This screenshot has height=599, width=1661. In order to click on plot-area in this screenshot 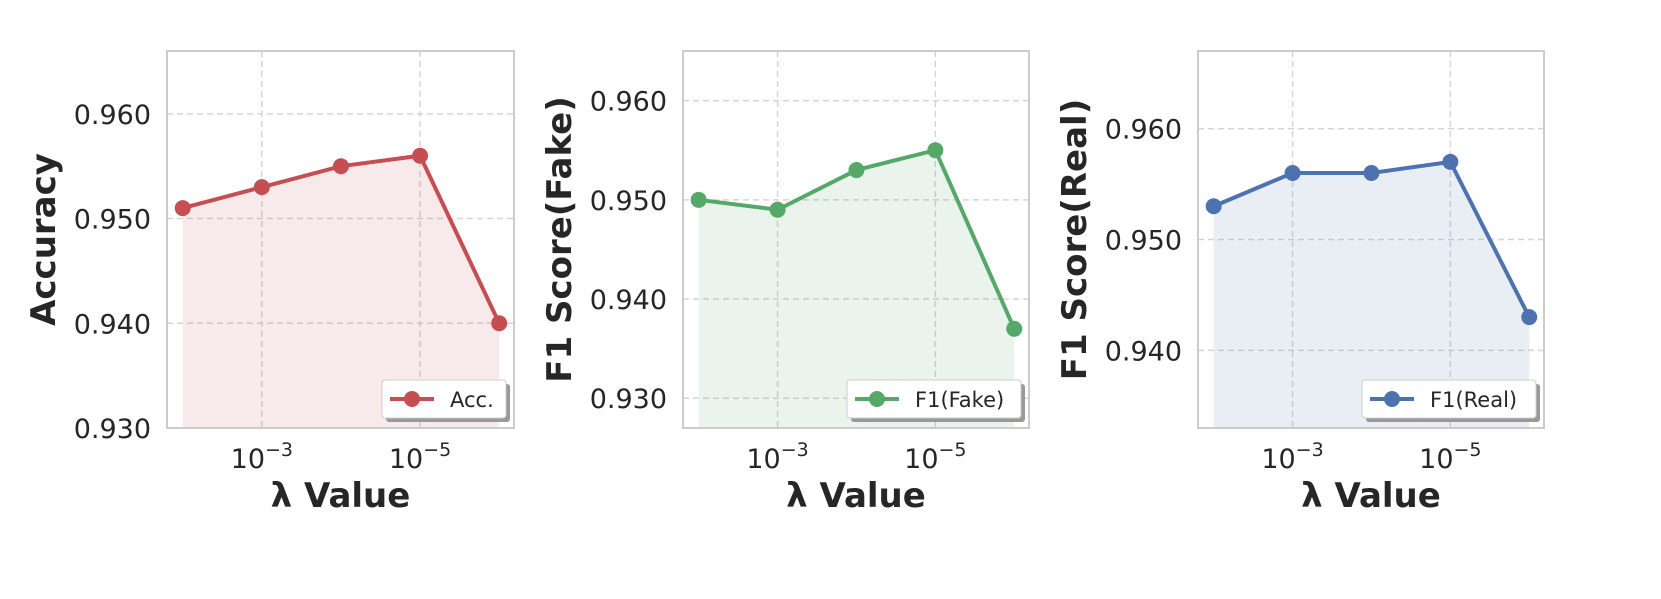, I will do `click(856, 239)`.